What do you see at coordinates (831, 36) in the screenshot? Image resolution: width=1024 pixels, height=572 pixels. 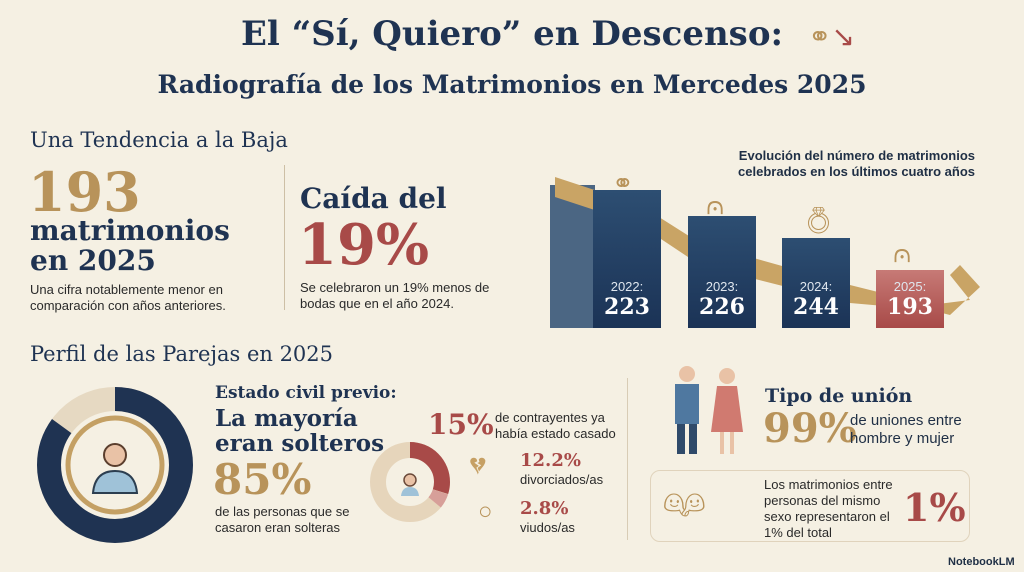 I see `rings-down-arrow-icon: ⚭↘` at bounding box center [831, 36].